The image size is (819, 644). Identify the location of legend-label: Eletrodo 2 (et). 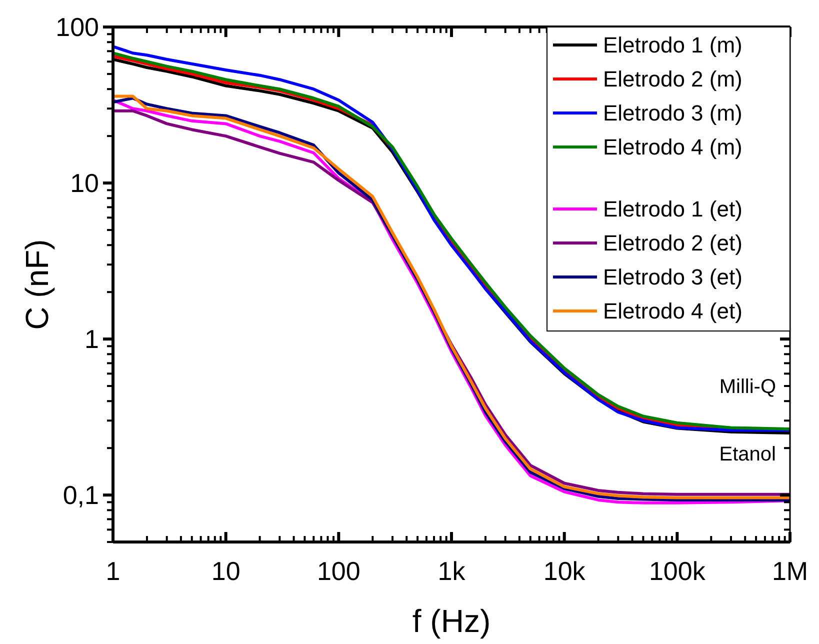
(672, 243).